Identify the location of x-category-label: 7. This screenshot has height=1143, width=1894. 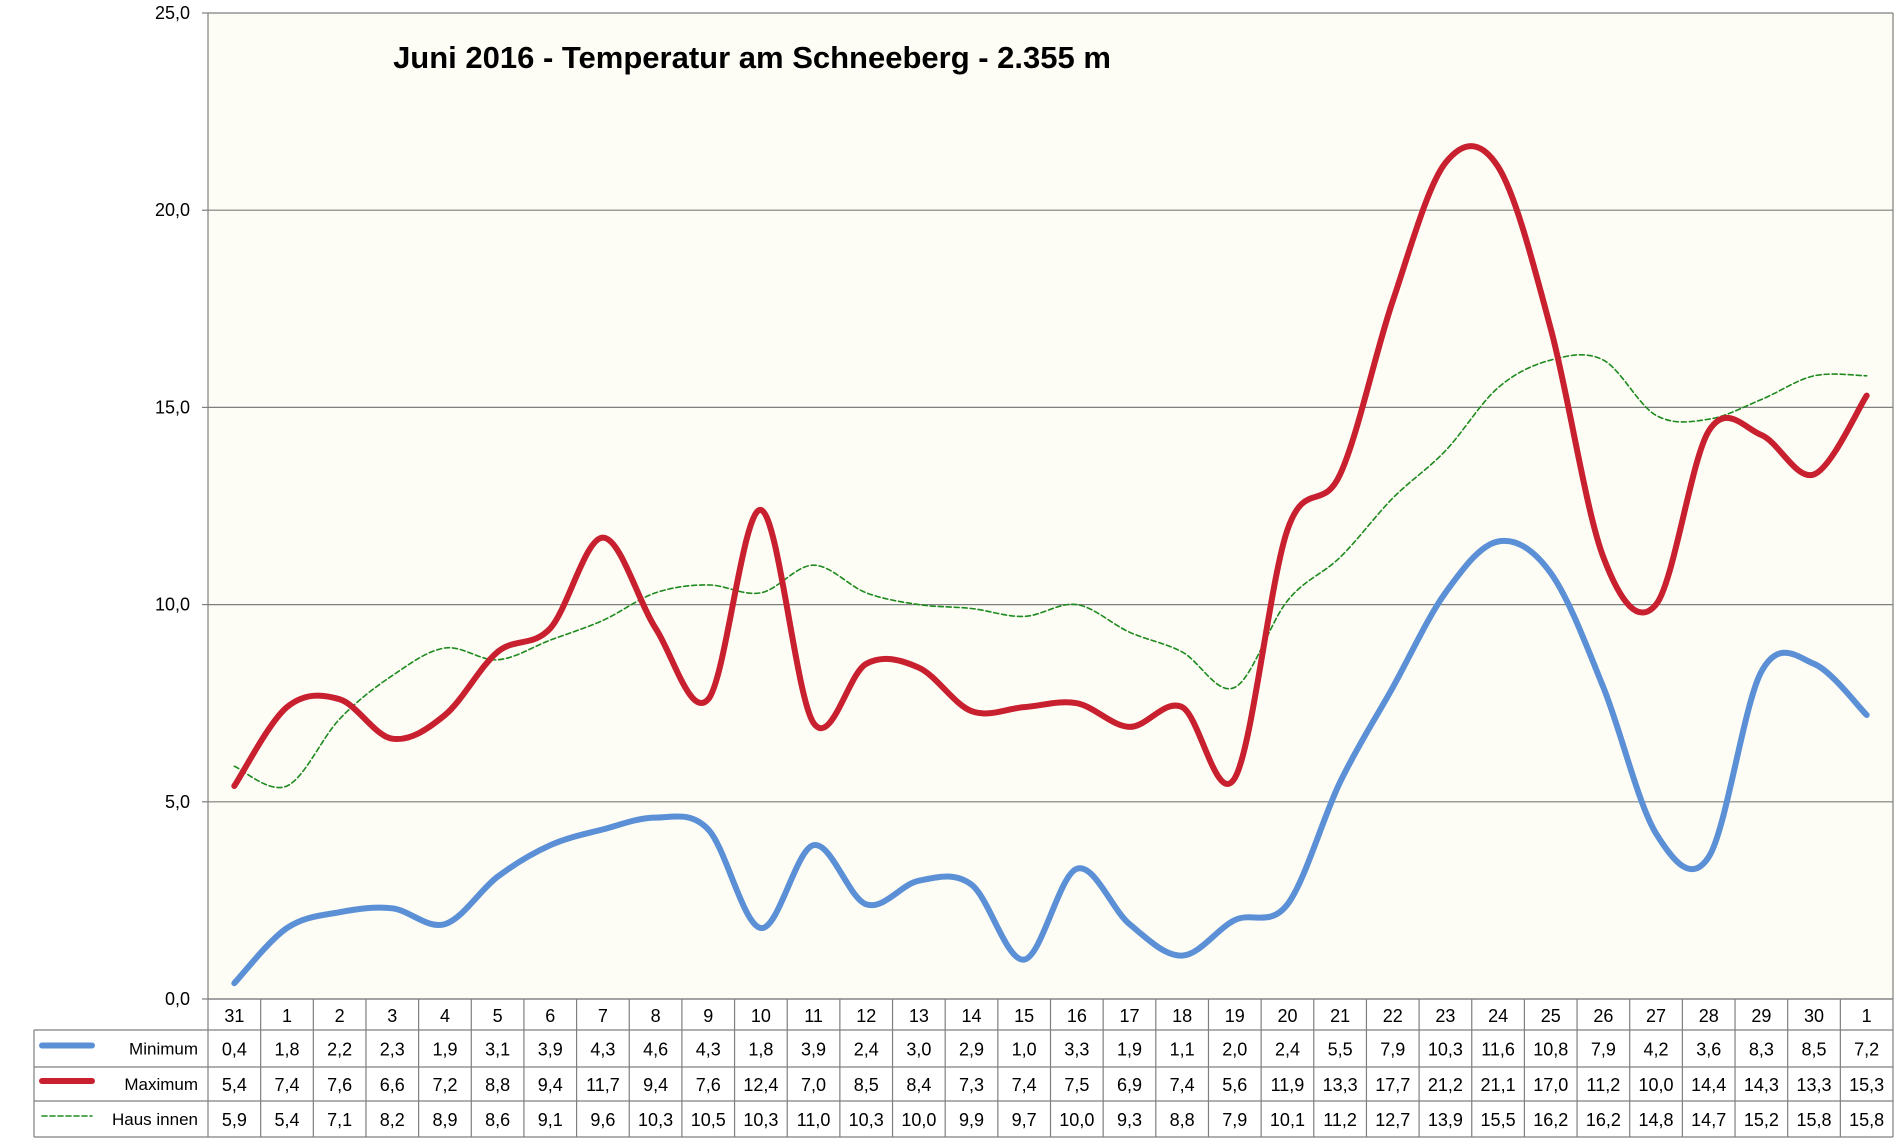
(603, 1016).